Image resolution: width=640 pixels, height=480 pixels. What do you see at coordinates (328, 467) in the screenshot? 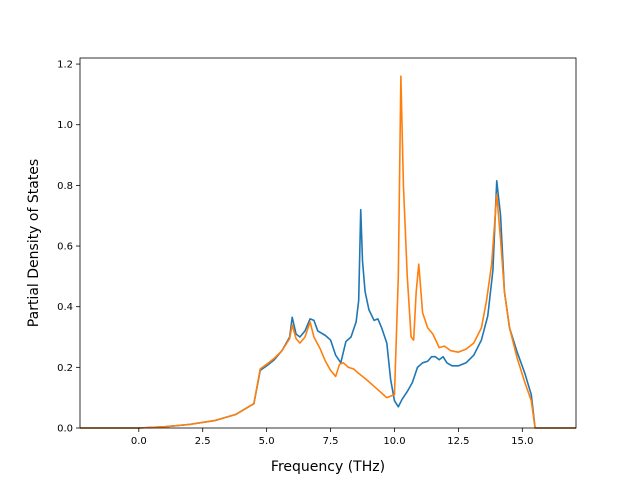
I see `x-axis-label: Frequency (THz)` at bounding box center [328, 467].